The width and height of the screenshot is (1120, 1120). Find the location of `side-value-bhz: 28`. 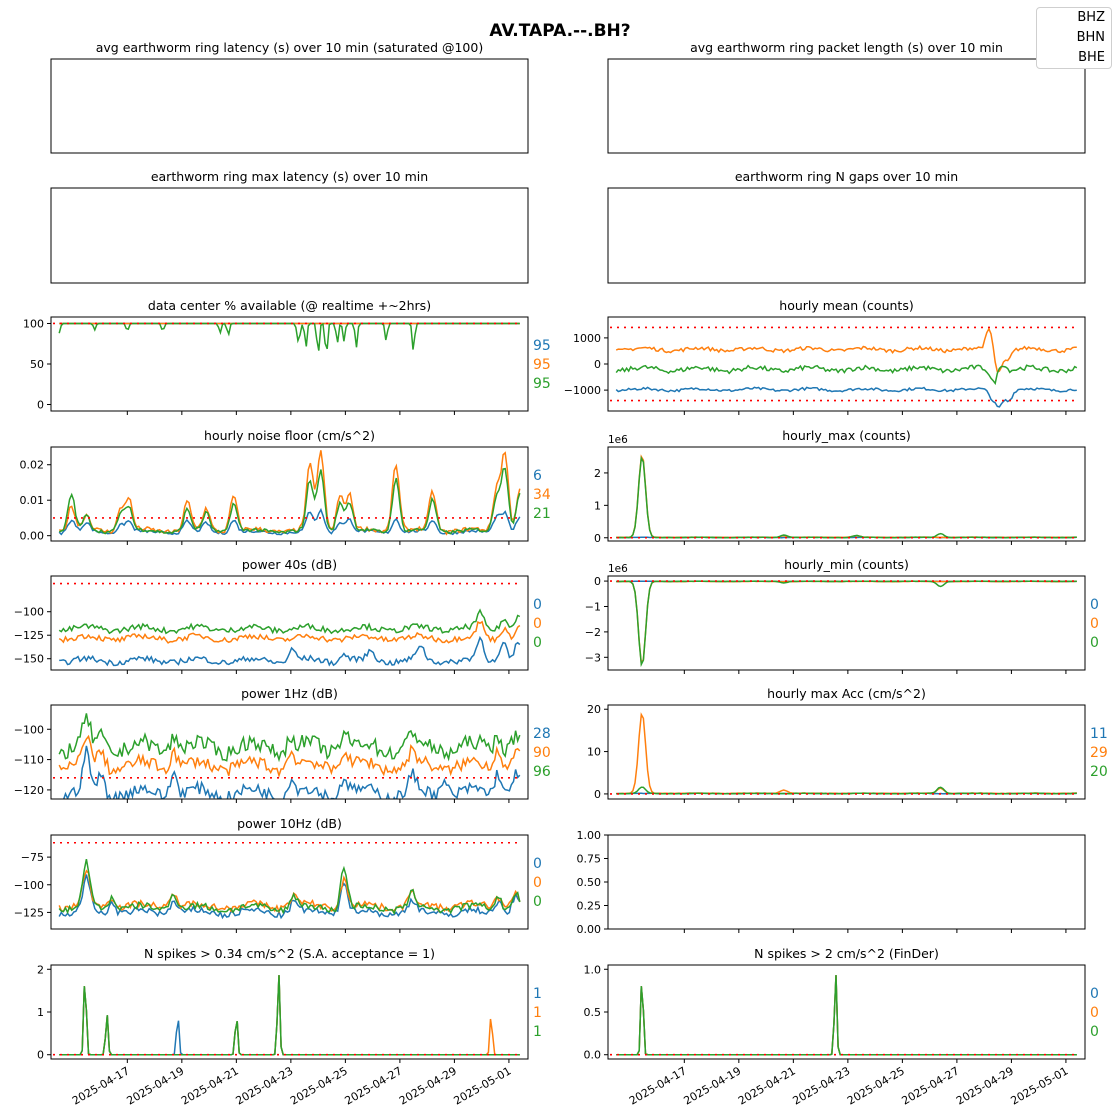

side-value-bhz: 28 is located at coordinates (542, 734).